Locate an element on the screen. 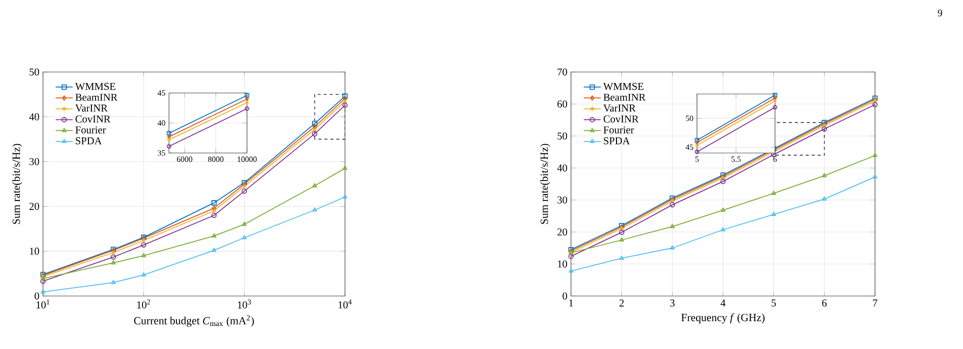  x-tick-label: 4 is located at coordinates (723, 303).